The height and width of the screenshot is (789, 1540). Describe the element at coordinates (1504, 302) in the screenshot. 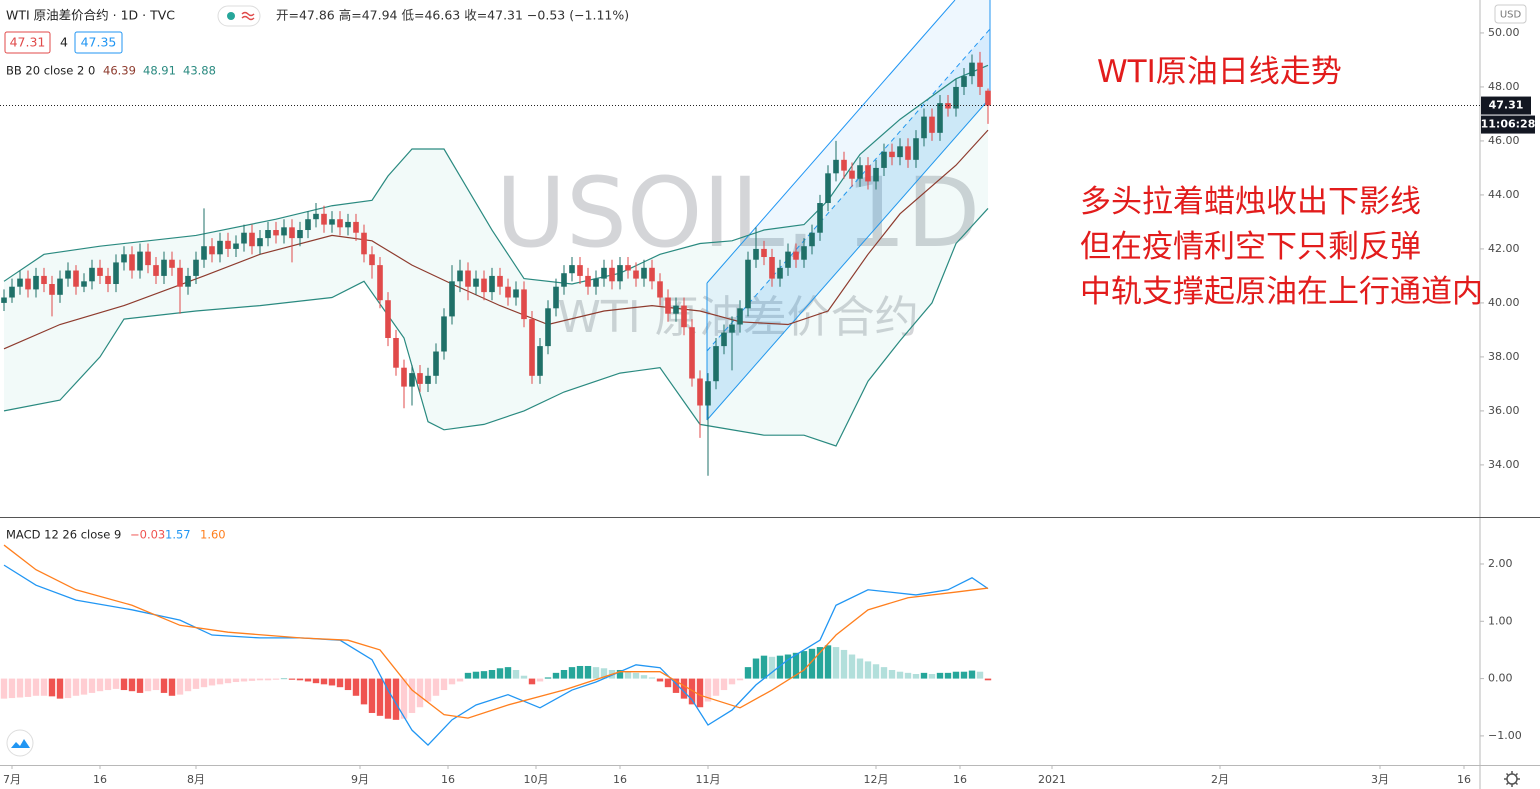

I see `y-tick-label: 40.00` at that location.